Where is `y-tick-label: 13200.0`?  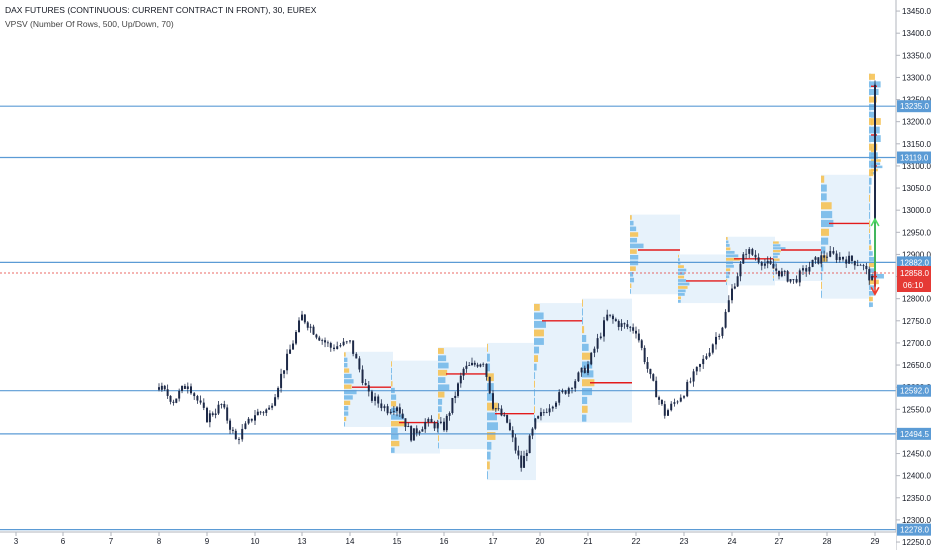 y-tick-label: 13200.0 is located at coordinates (916, 122).